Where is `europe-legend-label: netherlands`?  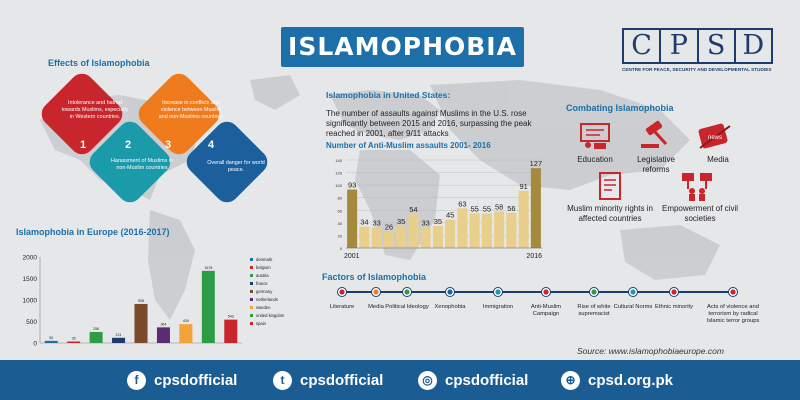
europe-legend-label: netherlands is located at coordinates (267, 299).